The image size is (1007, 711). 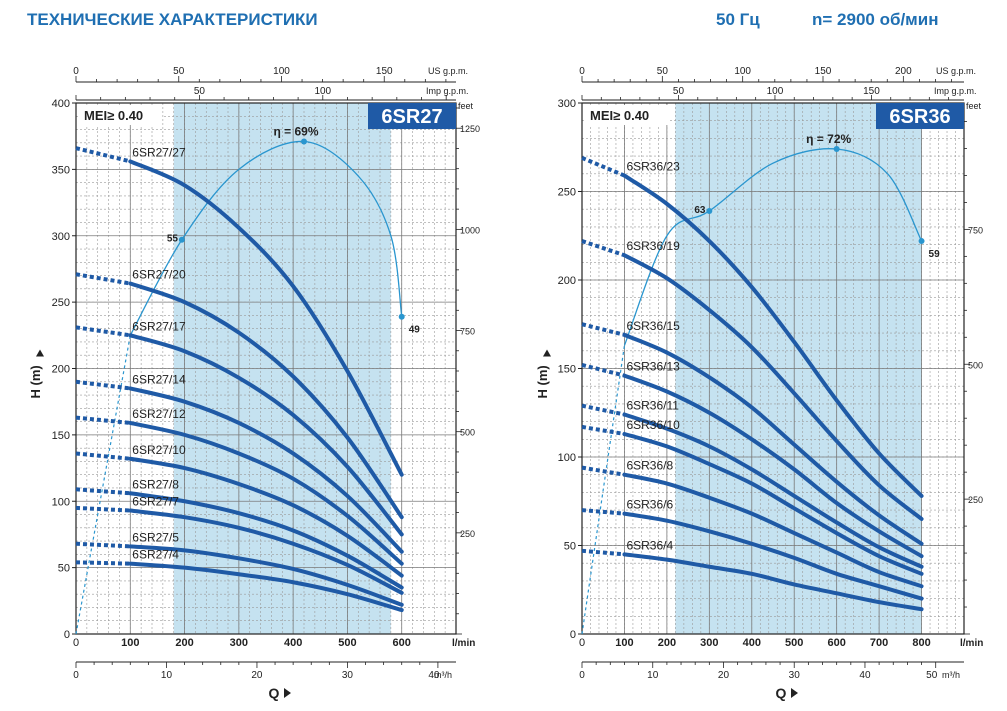 What do you see at coordinates (795, 675) in the screenshot?
I see `m3h-tick-label: 30` at bounding box center [795, 675].